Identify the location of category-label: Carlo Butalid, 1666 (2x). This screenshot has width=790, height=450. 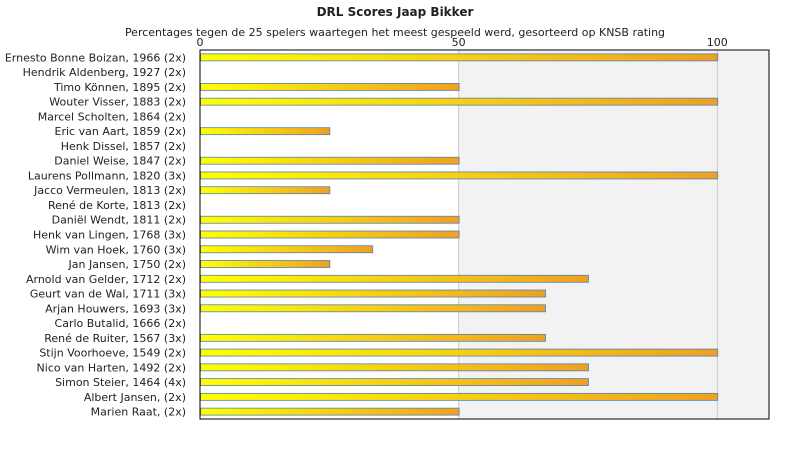
(120, 323).